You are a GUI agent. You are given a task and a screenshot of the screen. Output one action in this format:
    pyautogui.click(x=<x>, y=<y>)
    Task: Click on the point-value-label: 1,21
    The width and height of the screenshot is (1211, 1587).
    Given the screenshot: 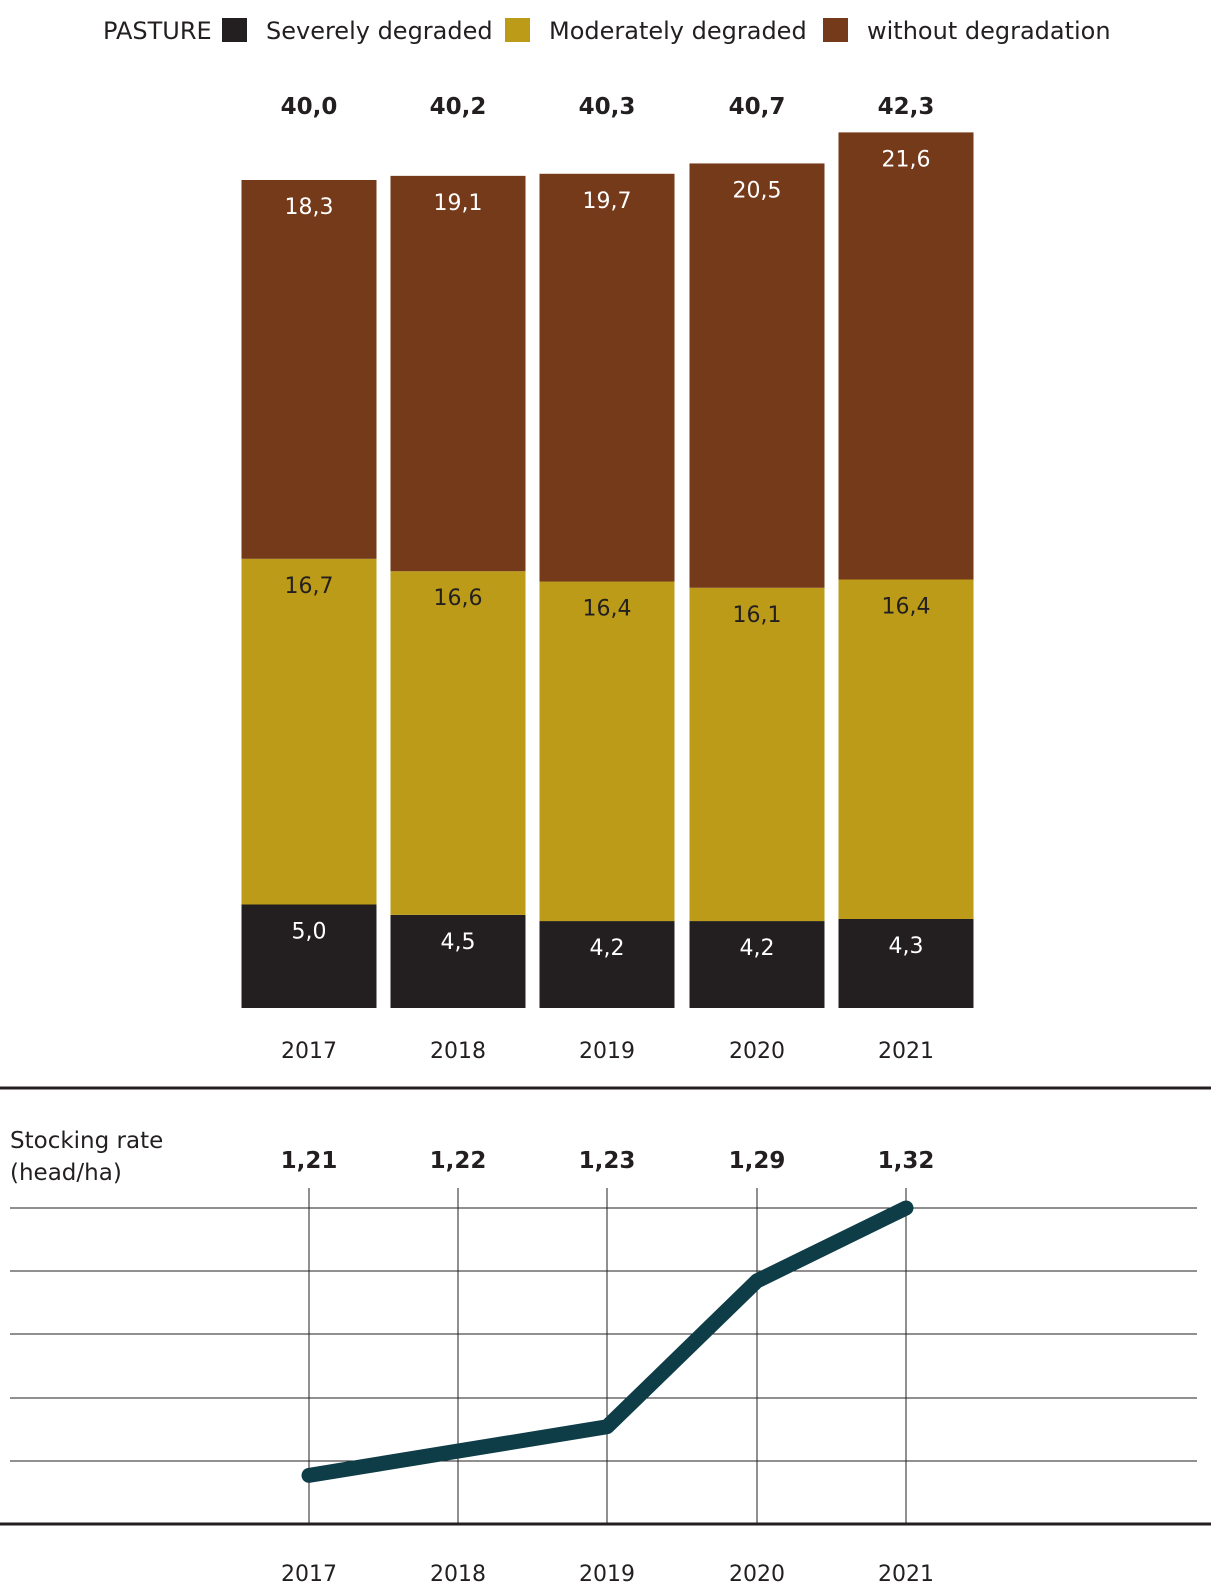 What is the action you would take?
    pyautogui.click(x=309, y=1161)
    